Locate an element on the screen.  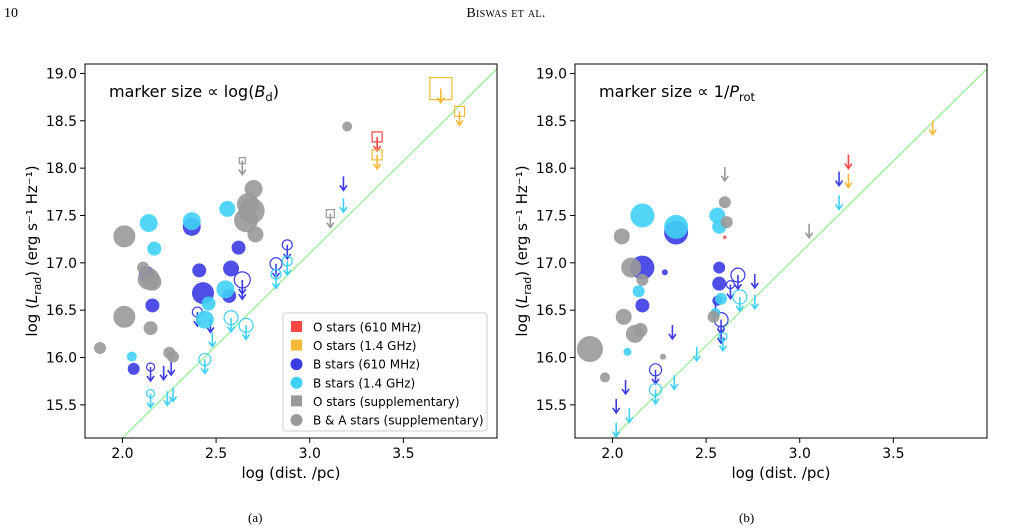
legend-box is located at coordinates (385, 372).